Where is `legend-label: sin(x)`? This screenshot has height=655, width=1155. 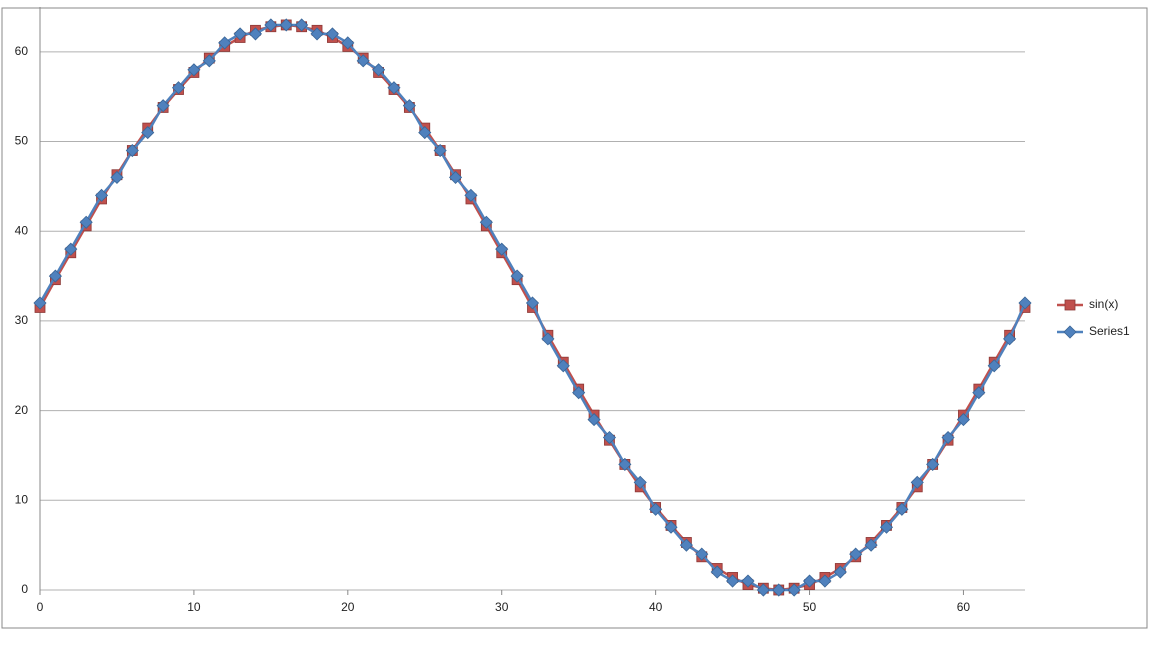 legend-label: sin(x) is located at coordinates (1103, 304).